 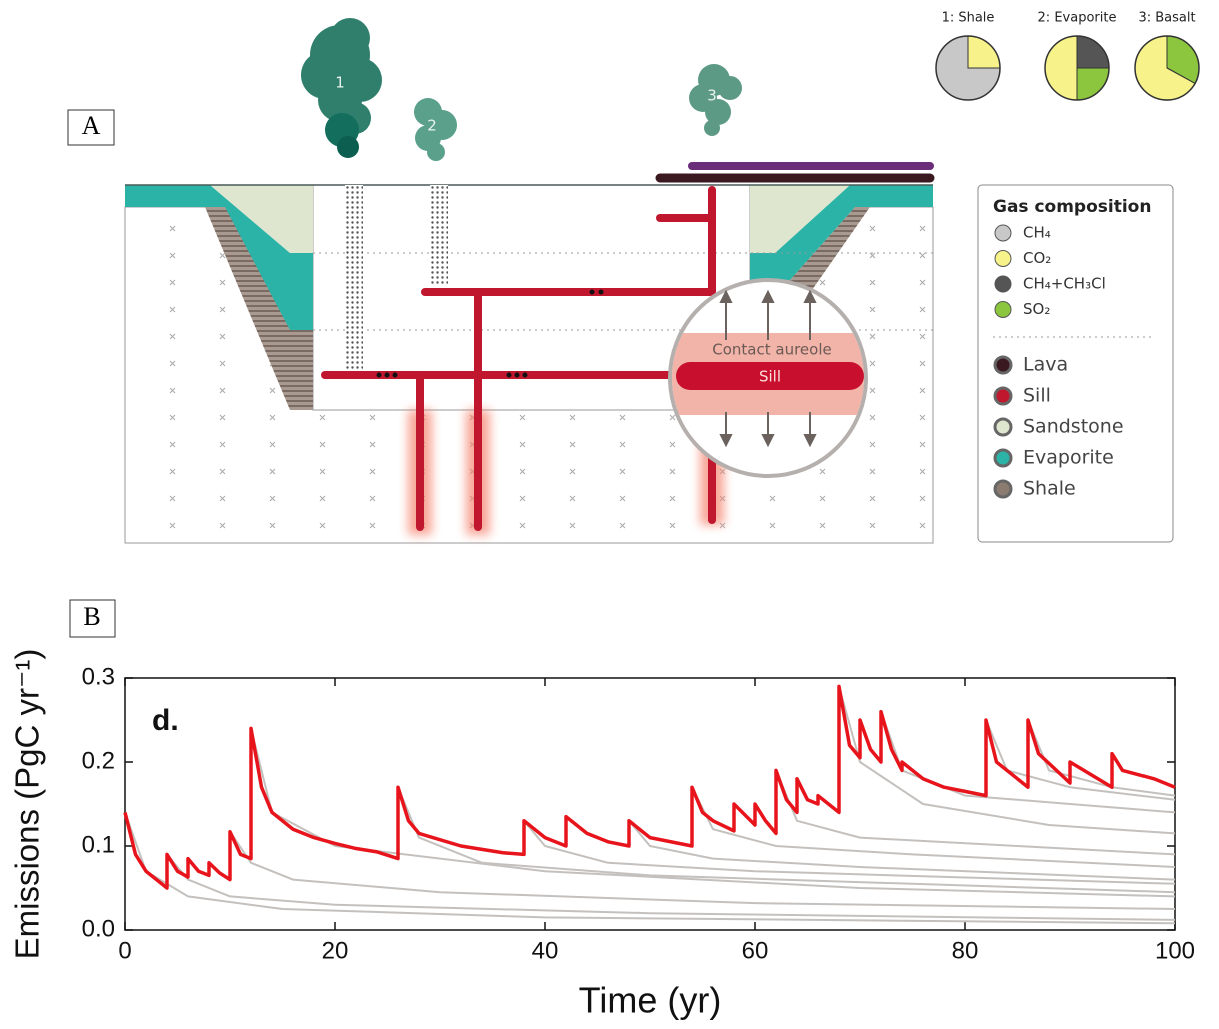 I want to click on x-tick-label: 0, so click(x=124, y=950).